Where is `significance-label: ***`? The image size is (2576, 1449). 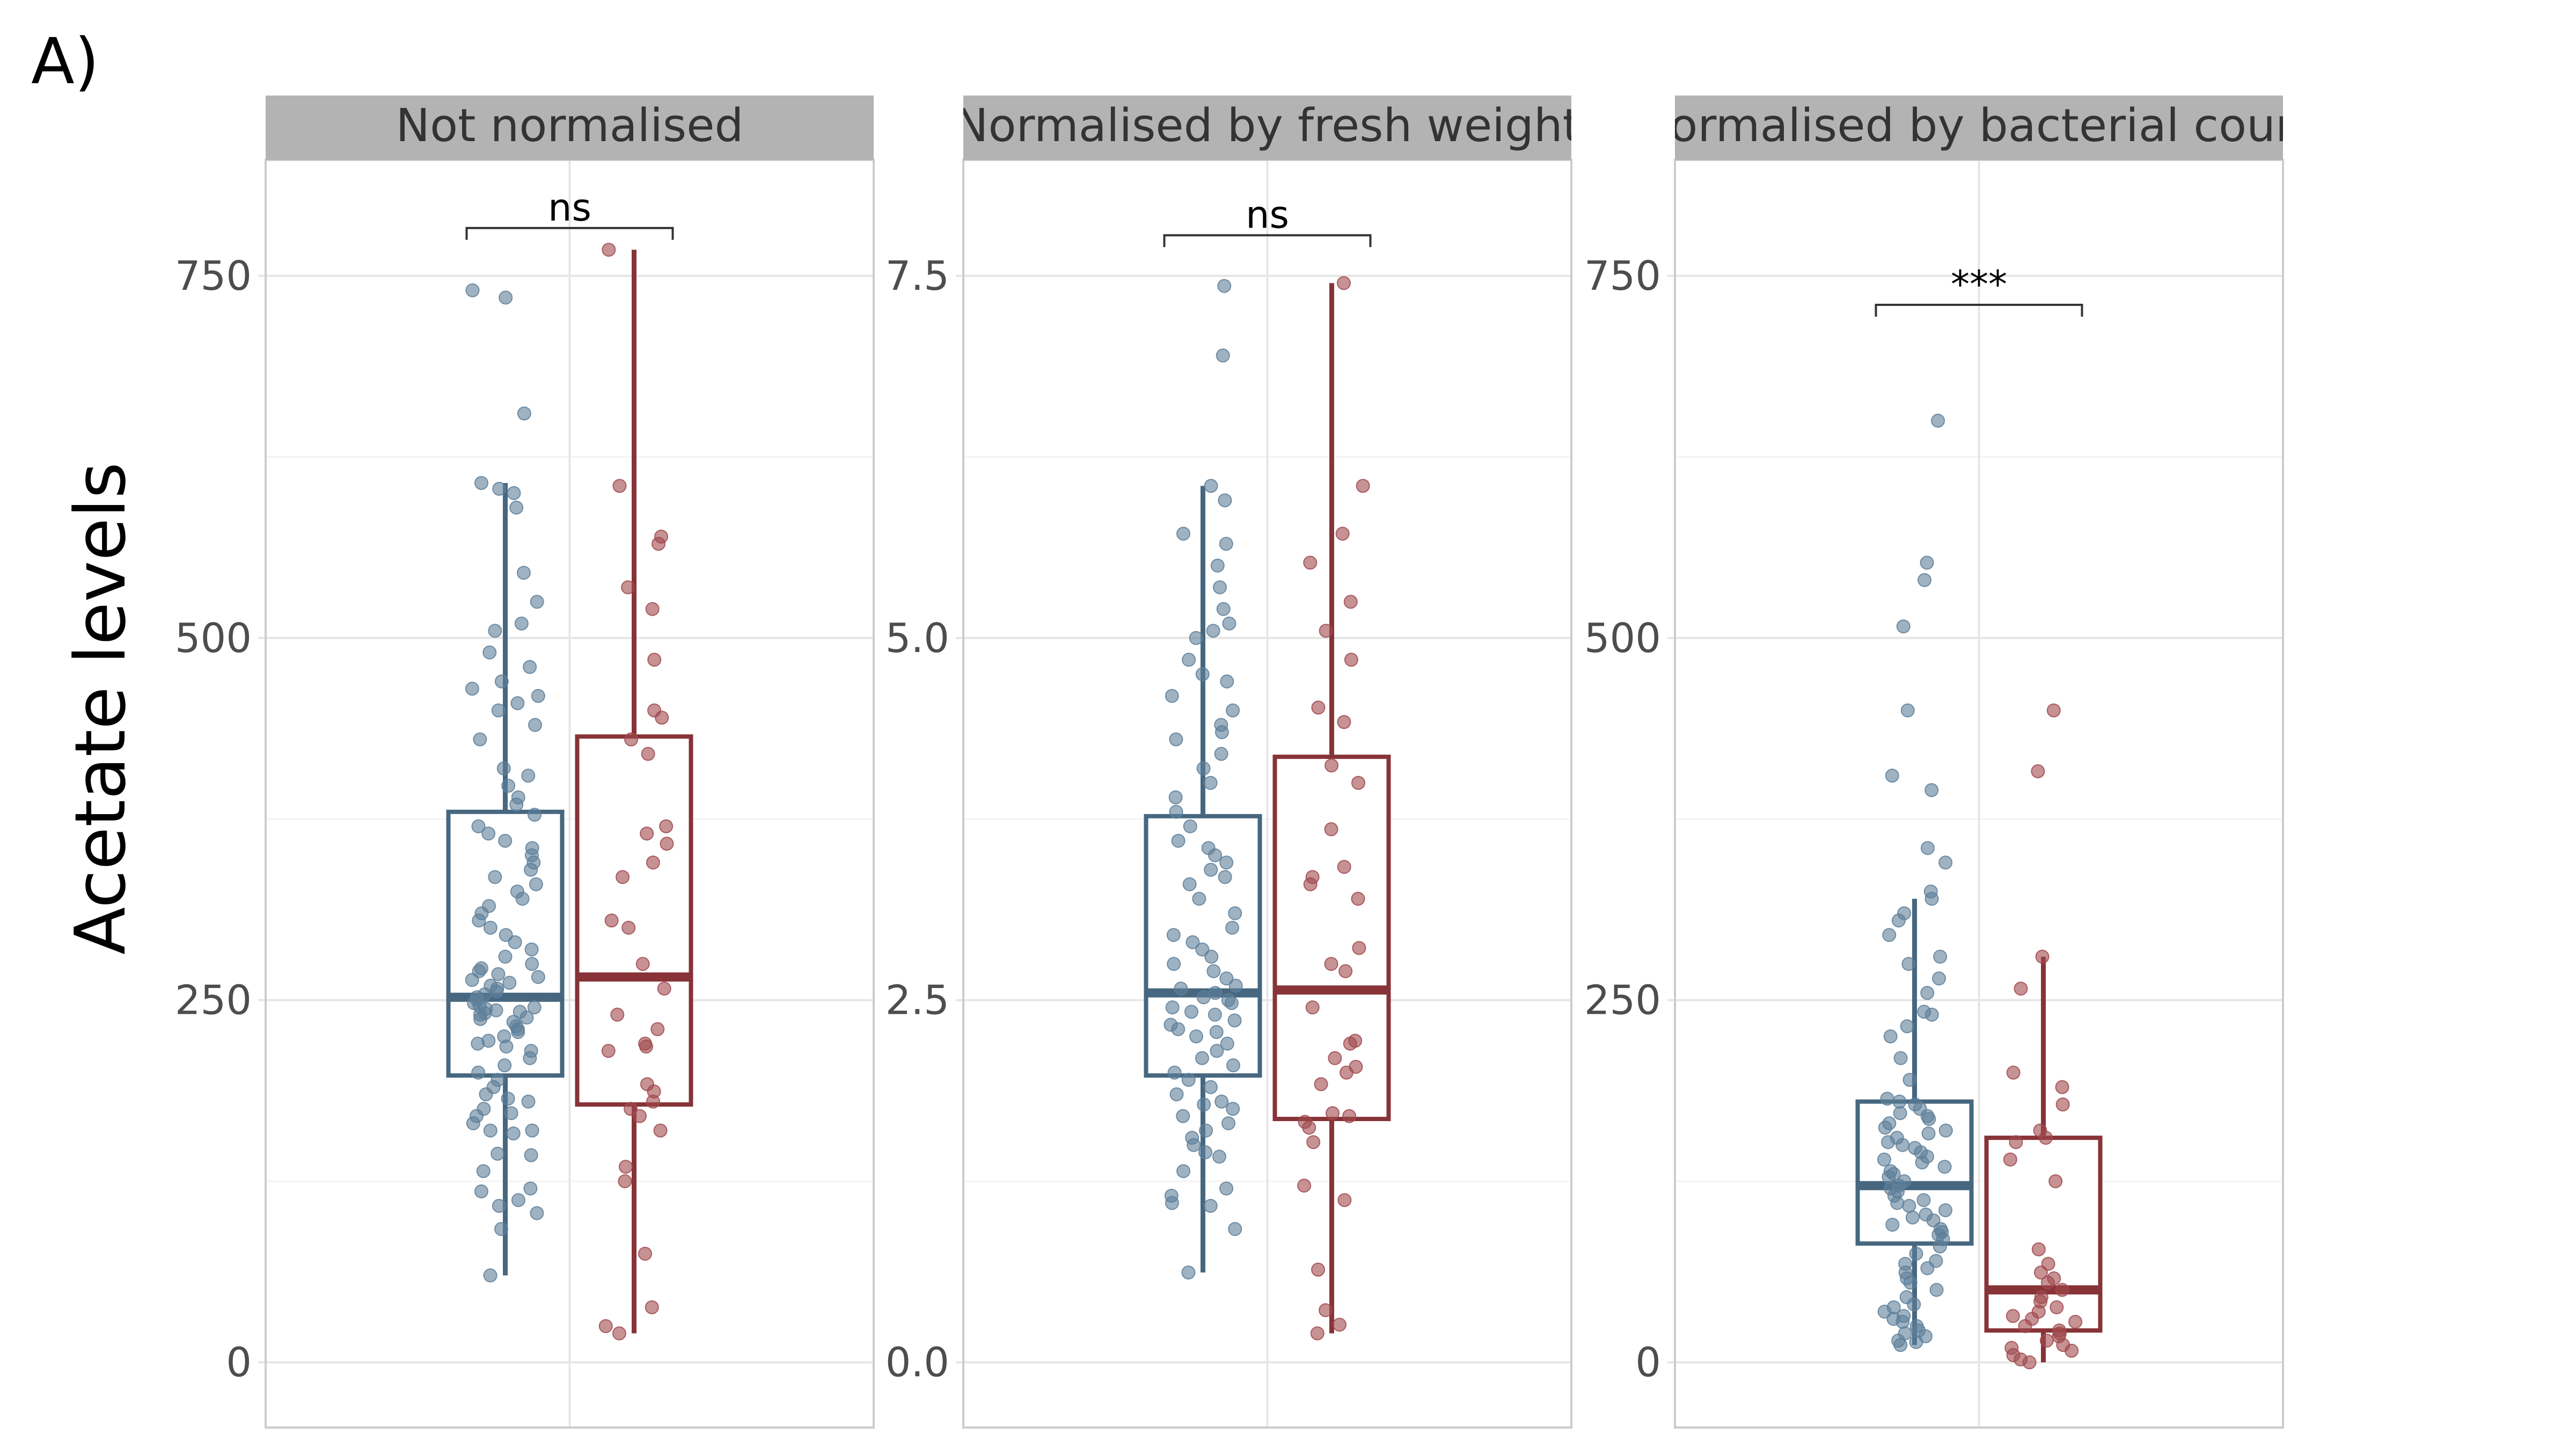
significance-label: *** is located at coordinates (1979, 284).